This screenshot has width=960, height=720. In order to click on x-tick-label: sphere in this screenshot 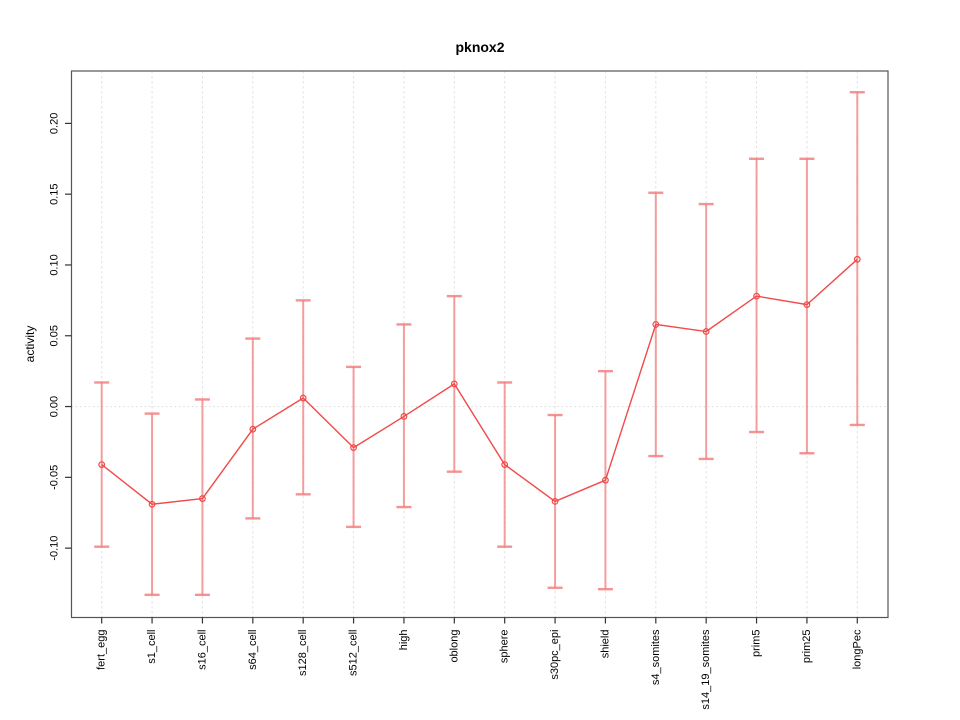, I will do `click(505, 647)`.